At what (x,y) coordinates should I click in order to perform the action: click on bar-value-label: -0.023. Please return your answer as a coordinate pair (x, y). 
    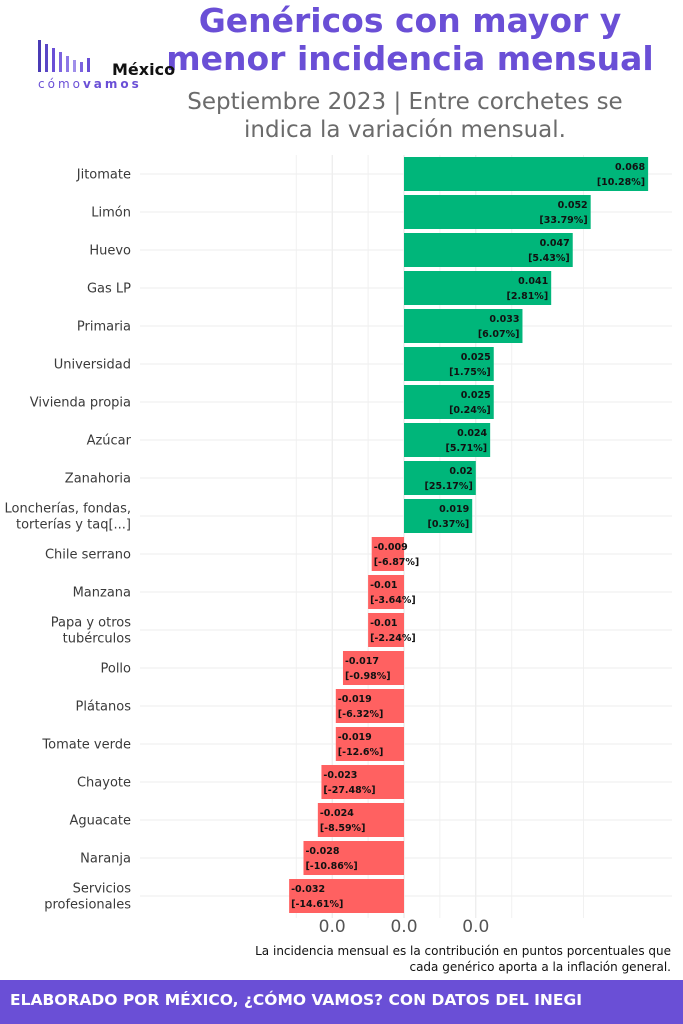
    Looking at the image, I should click on (340, 775).